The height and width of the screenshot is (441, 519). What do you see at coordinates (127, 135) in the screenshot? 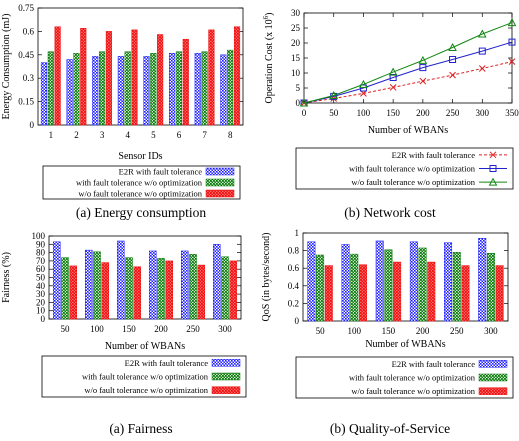
I see `x-tick-label: 4` at bounding box center [127, 135].